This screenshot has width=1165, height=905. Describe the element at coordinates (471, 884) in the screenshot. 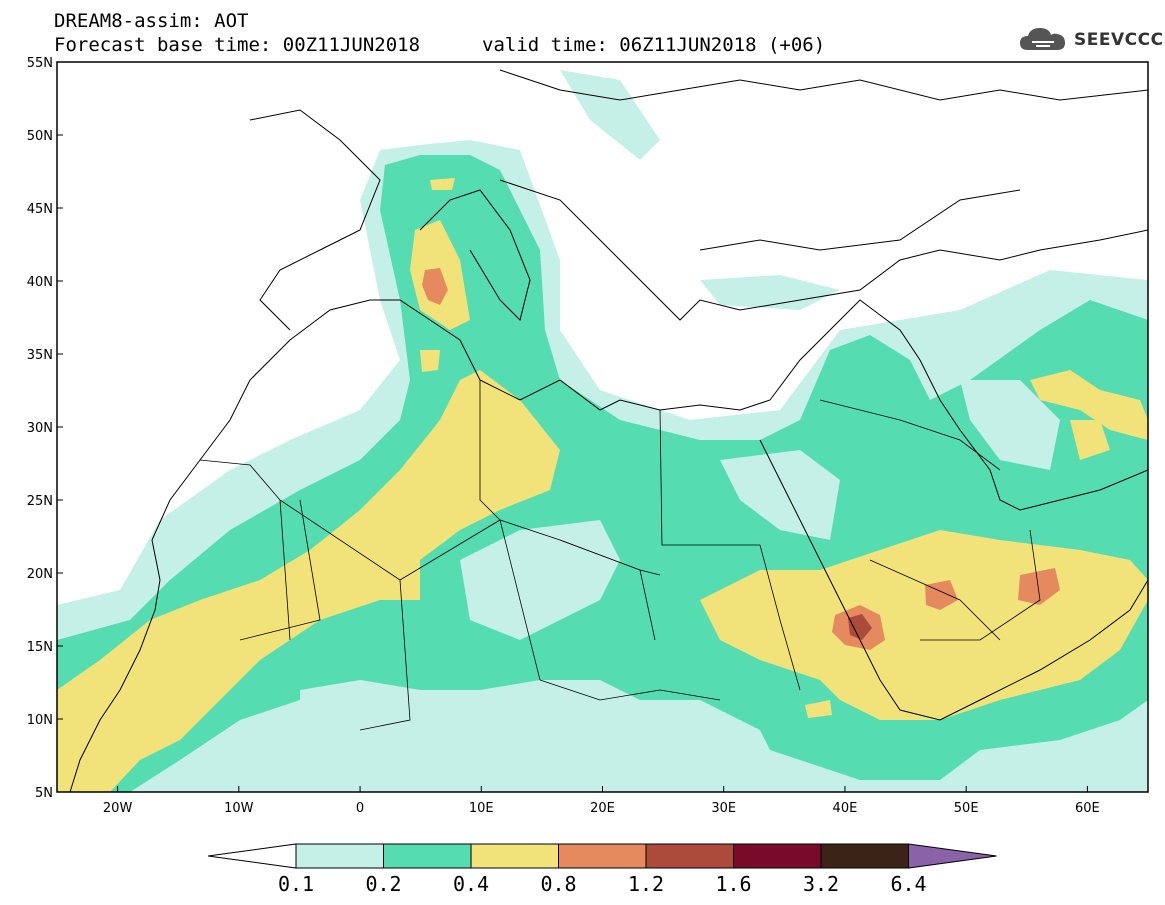

I see `colorbar-label: 0.4` at that location.